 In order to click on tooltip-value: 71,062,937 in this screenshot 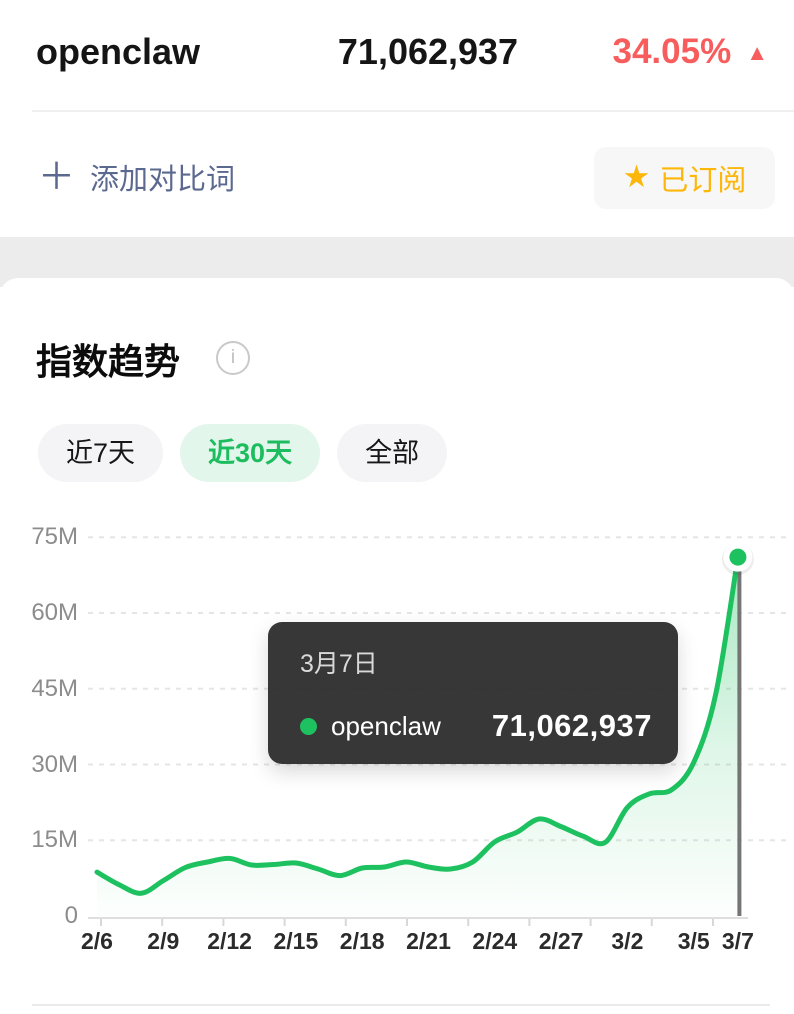, I will do `click(571, 725)`.